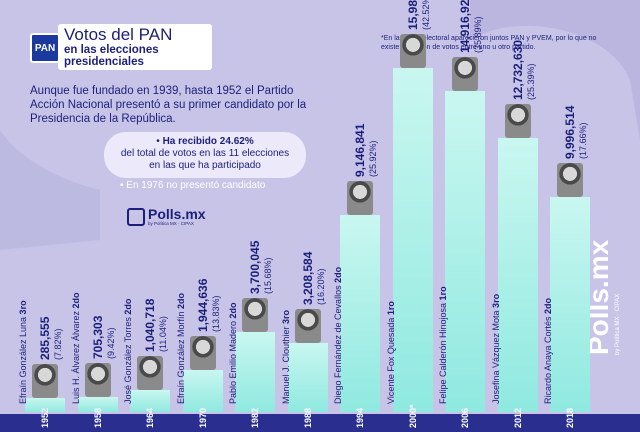  I want to click on year-label: 2006, so click(465, 417).